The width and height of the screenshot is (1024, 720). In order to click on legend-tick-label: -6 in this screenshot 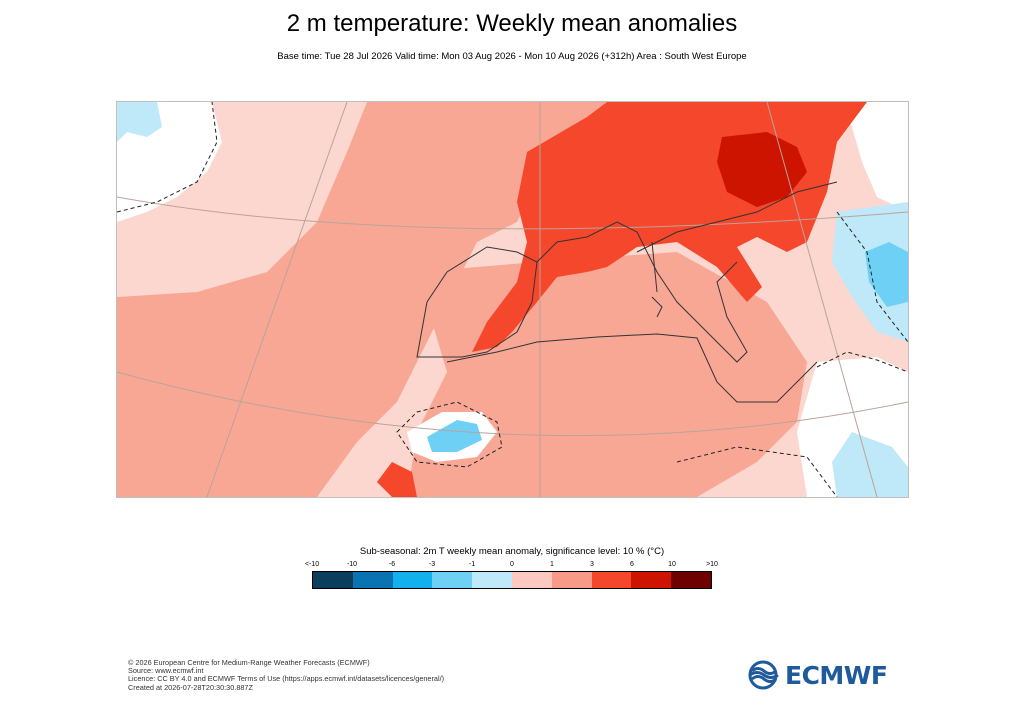, I will do `click(392, 564)`.